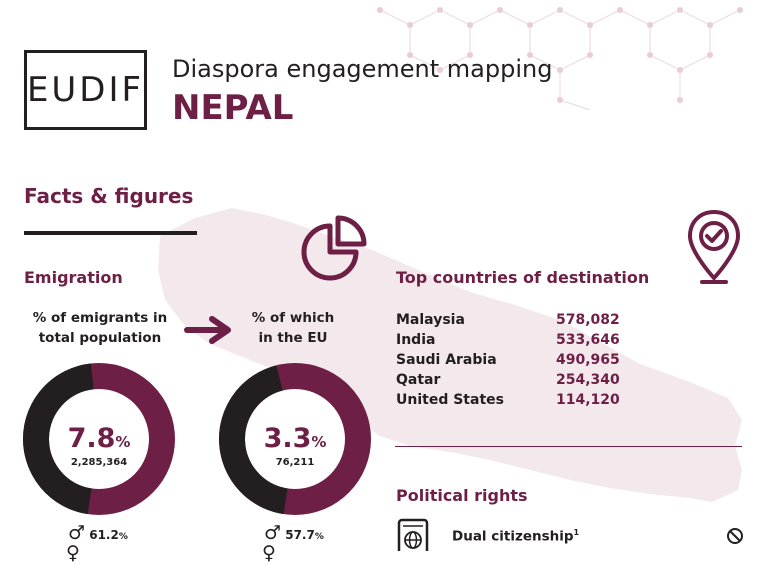 The width and height of the screenshot is (772, 564). I want to click on network-decoration, so click(560, 58).